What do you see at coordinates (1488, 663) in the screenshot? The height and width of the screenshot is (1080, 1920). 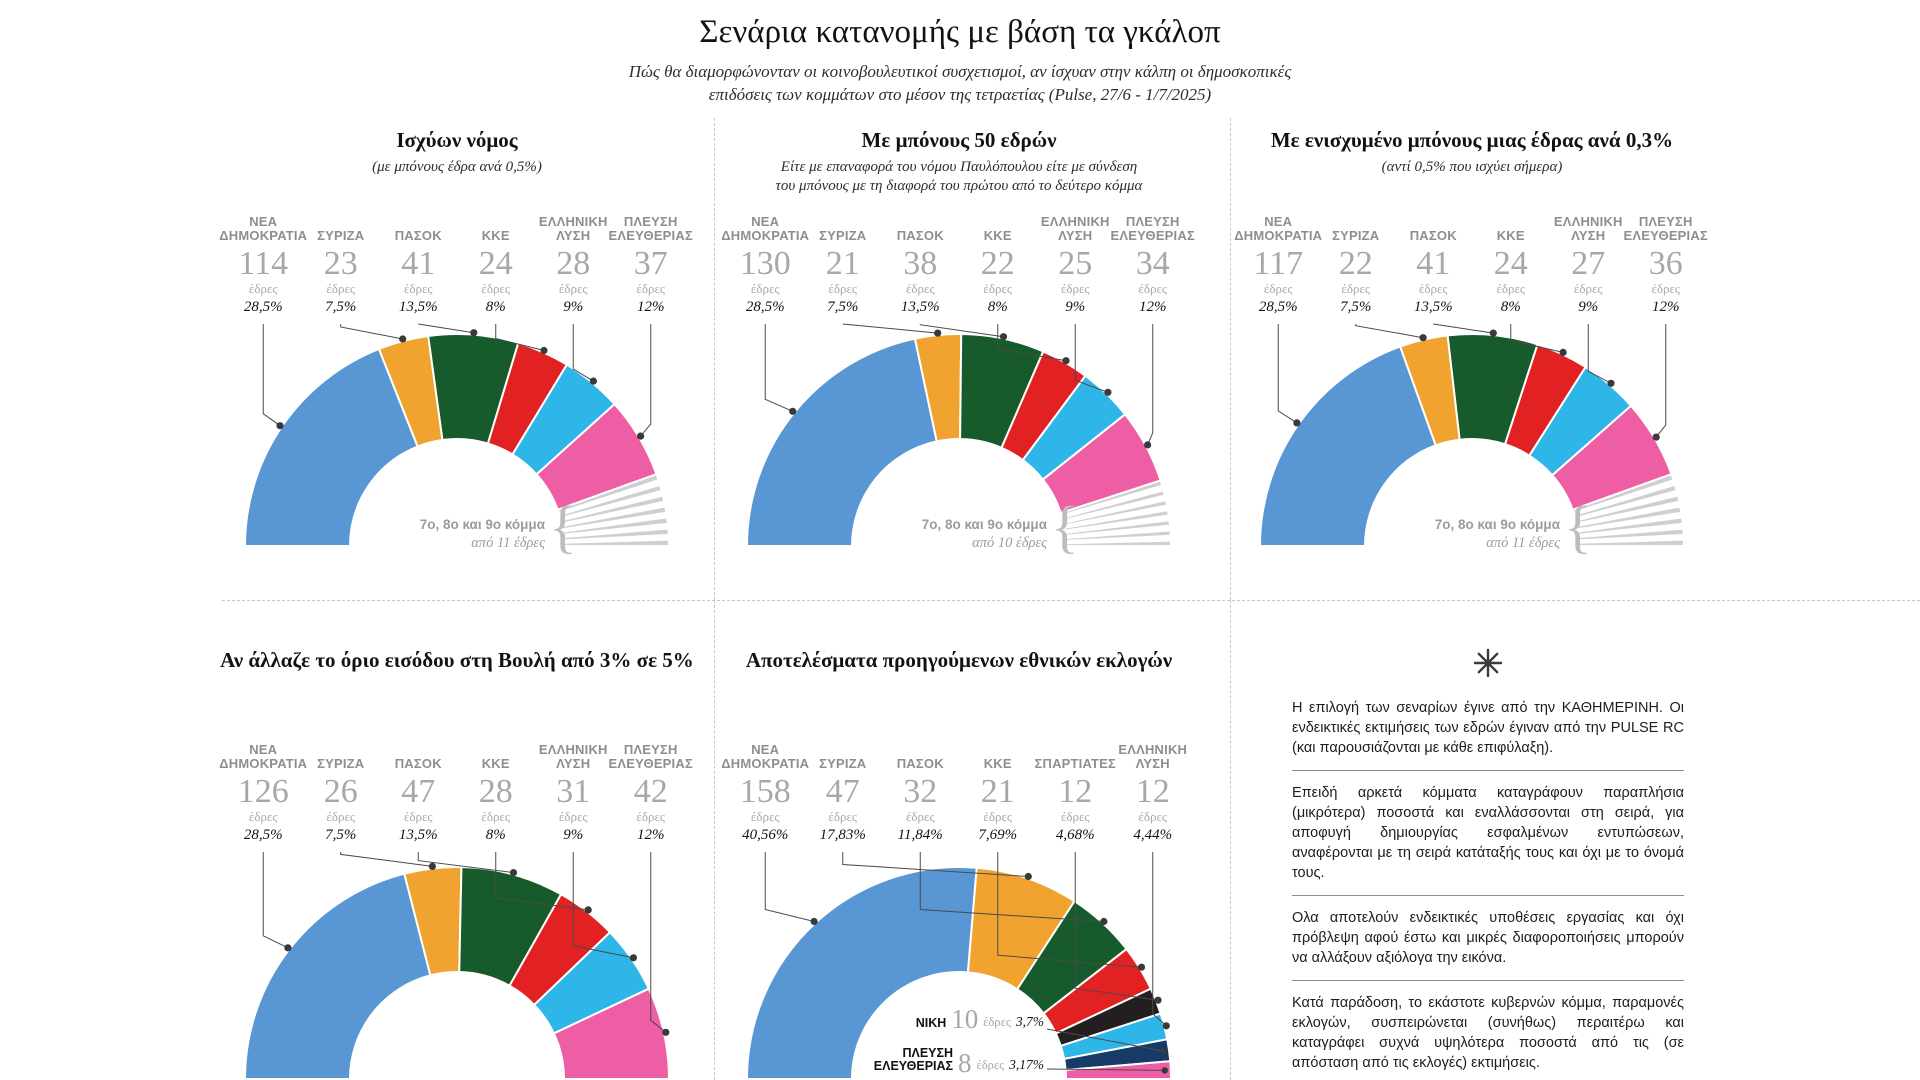 I see `asterisk-icon` at bounding box center [1488, 663].